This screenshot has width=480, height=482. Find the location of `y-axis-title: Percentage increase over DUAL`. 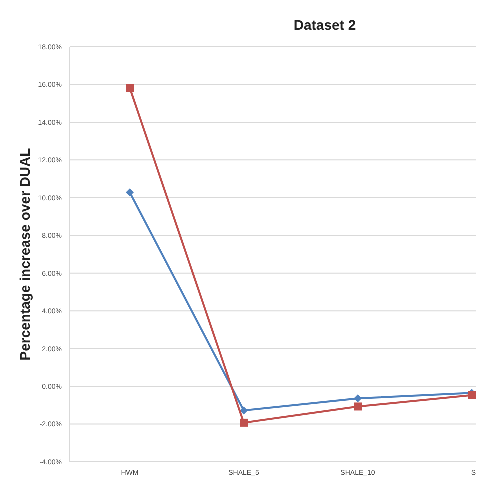

y-axis-title: Percentage increase over DUAL is located at coordinates (25, 254).